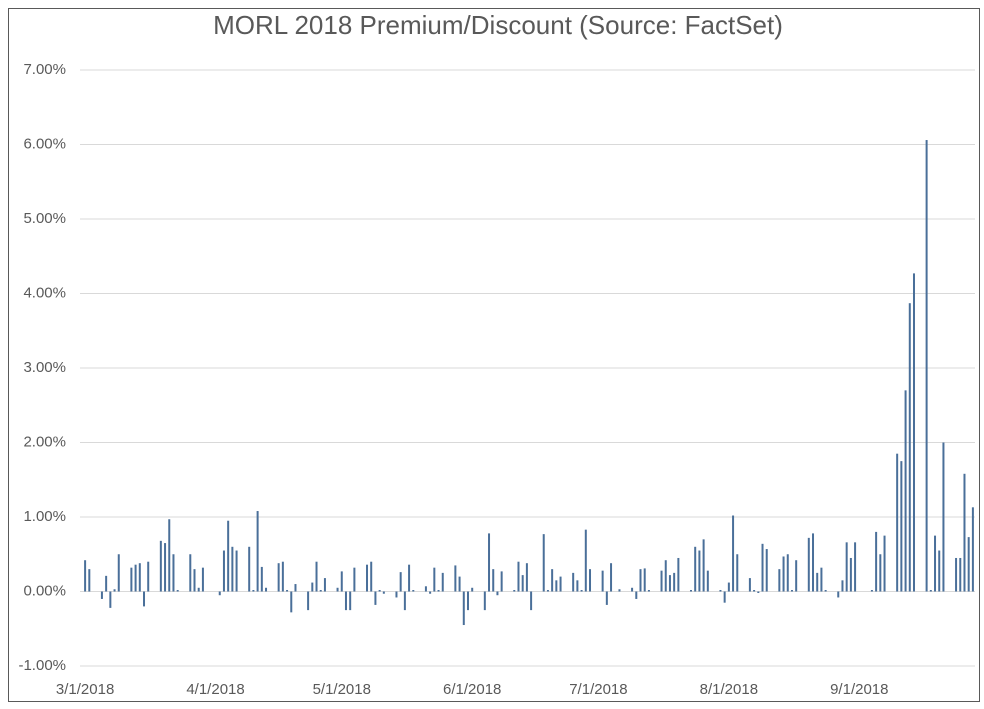  What do you see at coordinates (342, 689) in the screenshot?
I see `x-tick-label: 5/1/2018` at bounding box center [342, 689].